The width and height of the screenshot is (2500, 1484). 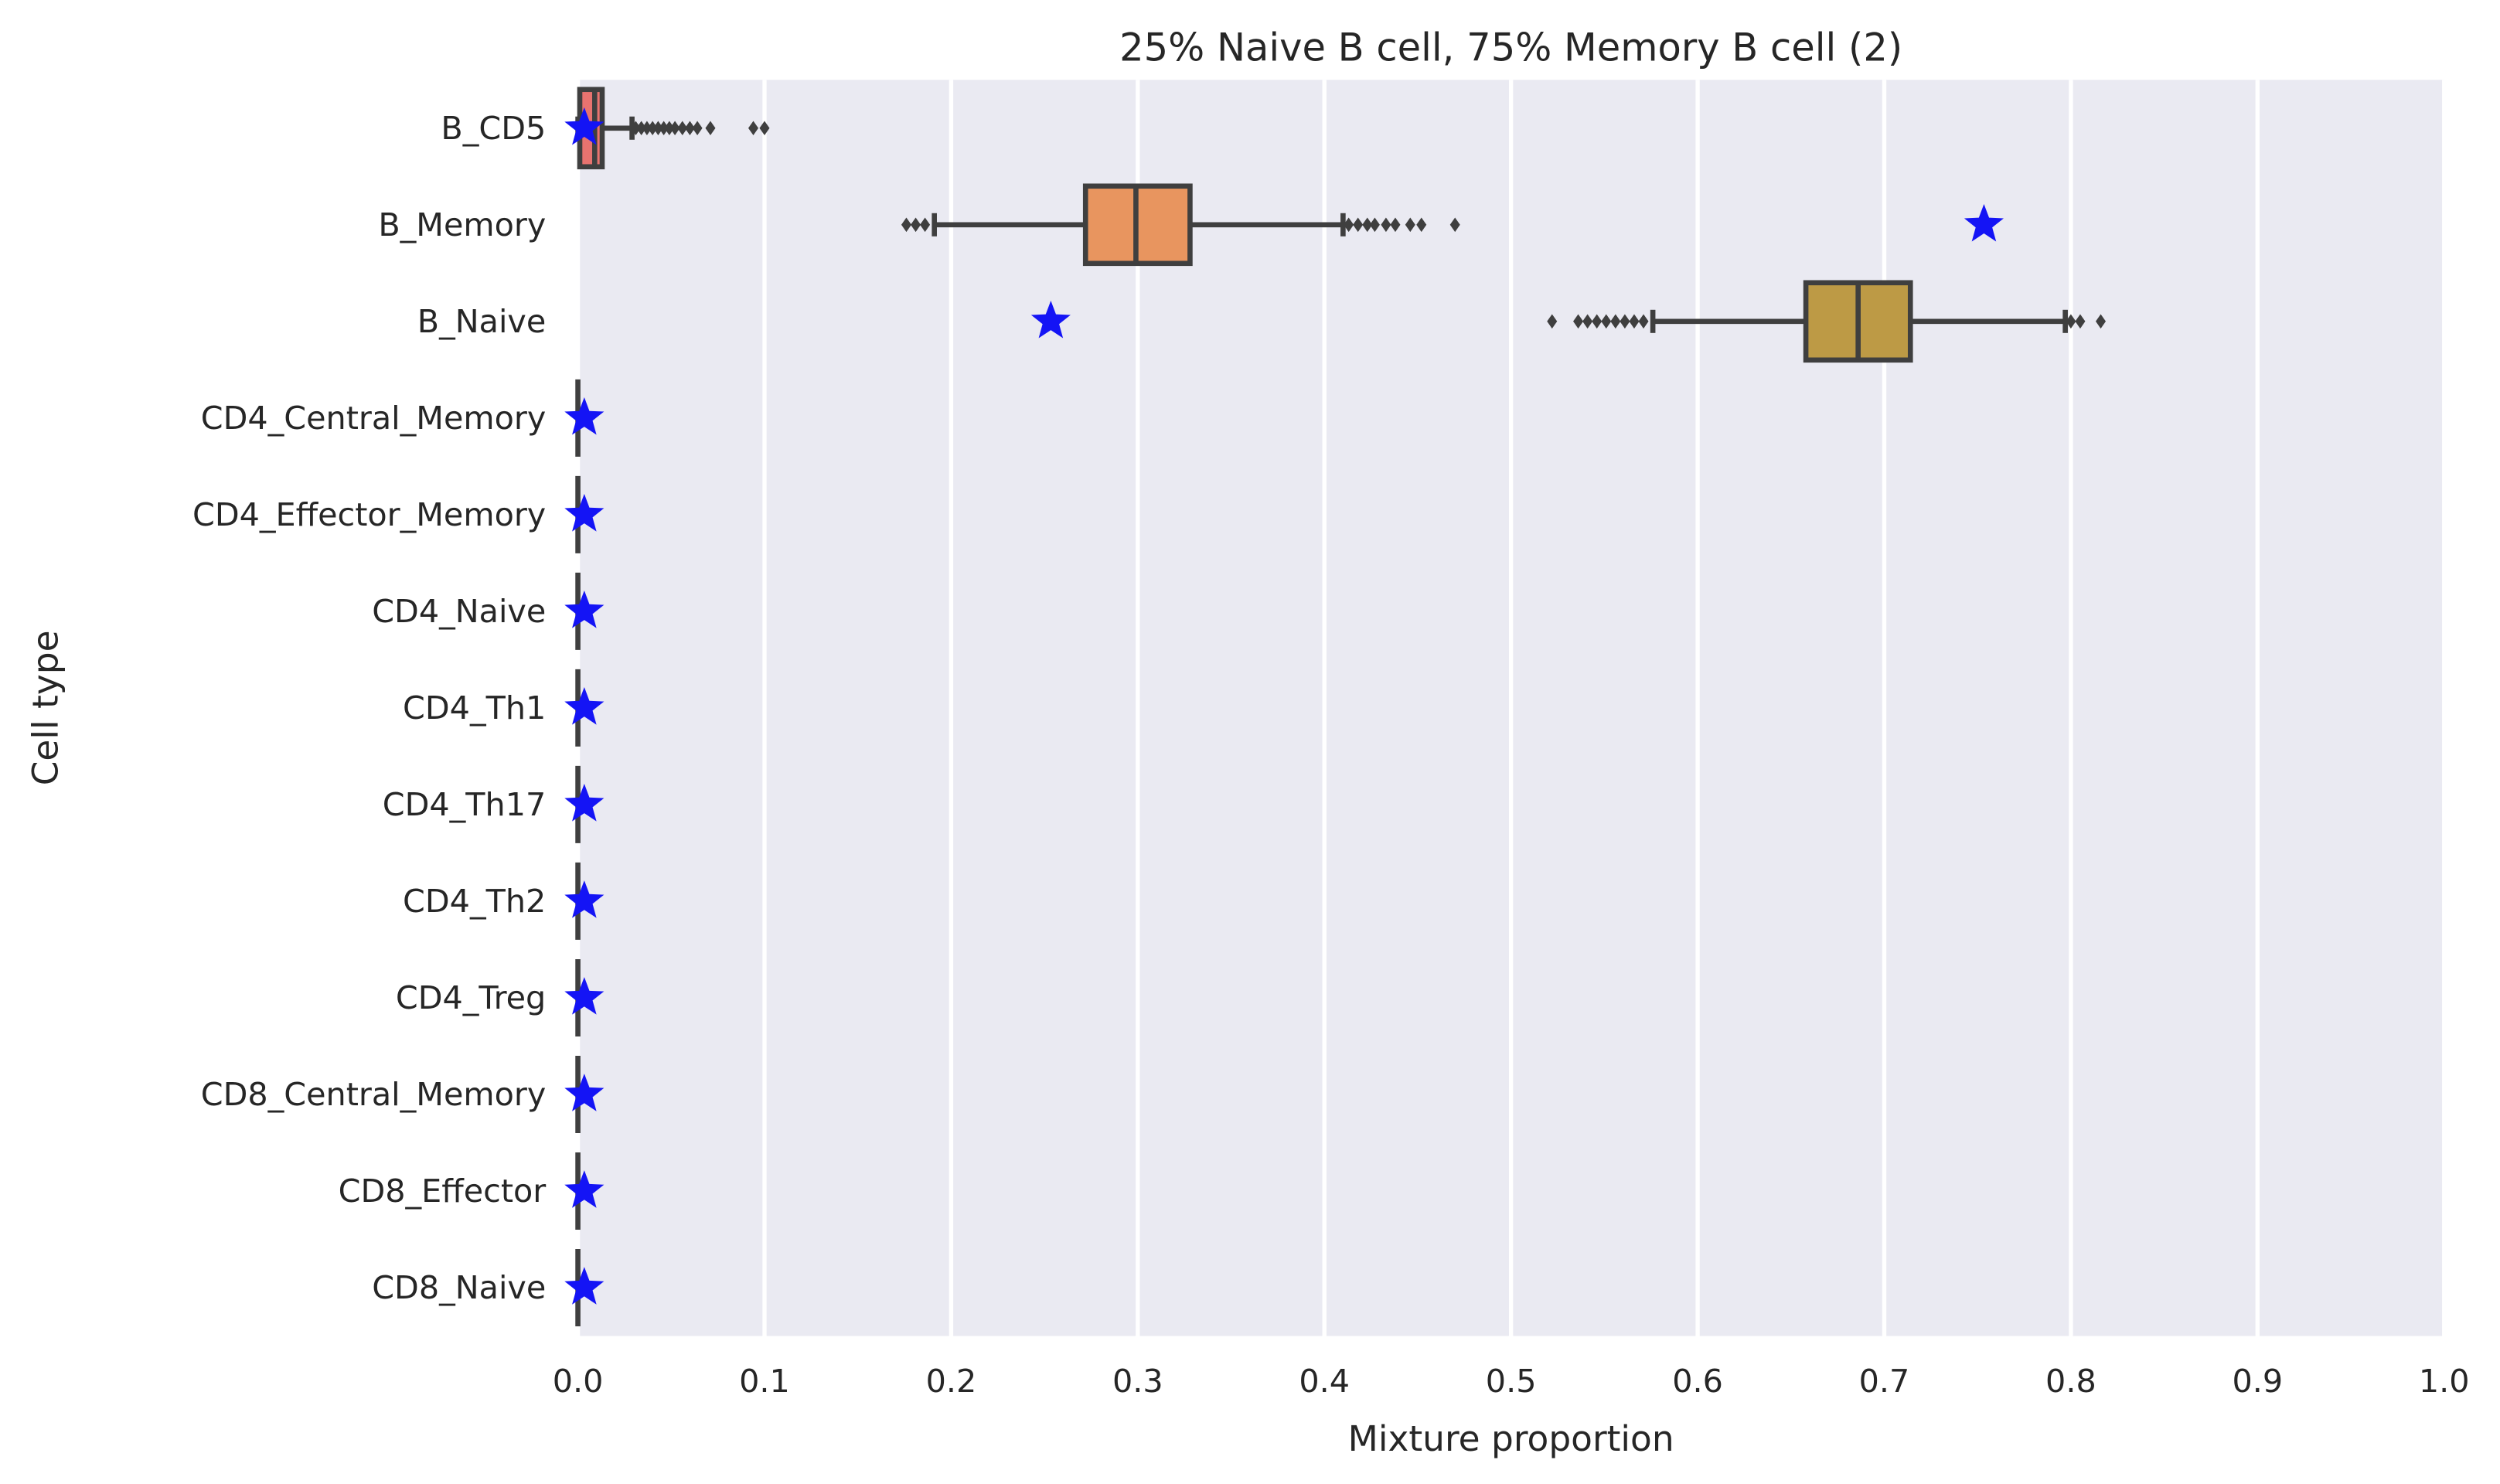 I want to click on y-category-label: CD4_Naive, so click(x=459, y=611).